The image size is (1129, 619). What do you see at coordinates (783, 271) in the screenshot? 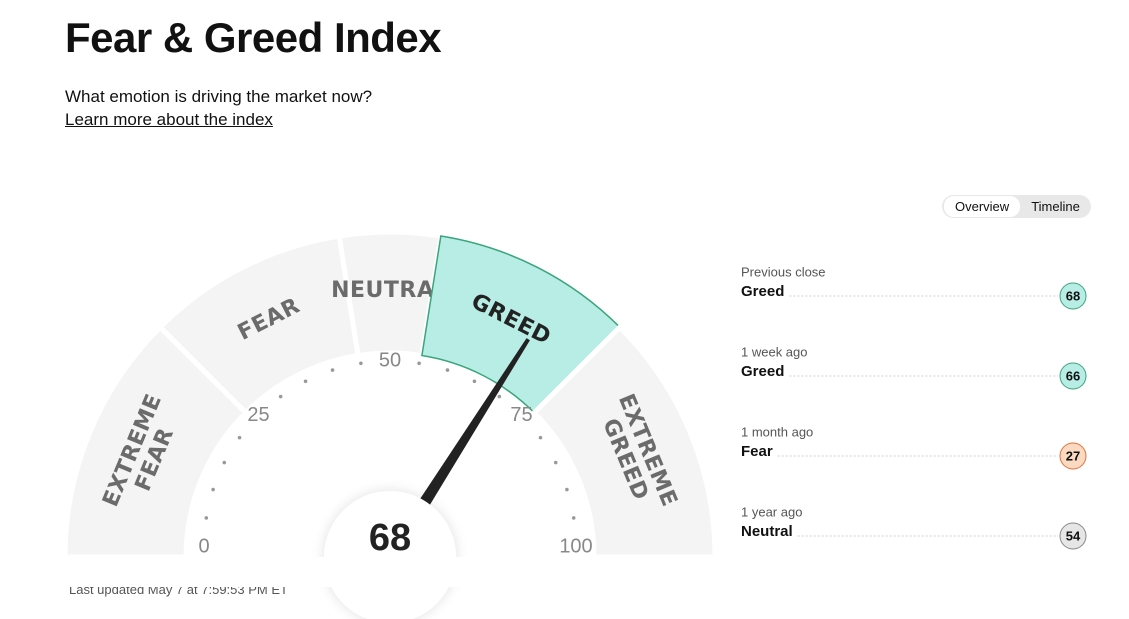
I see `history-period: Previous close` at bounding box center [783, 271].